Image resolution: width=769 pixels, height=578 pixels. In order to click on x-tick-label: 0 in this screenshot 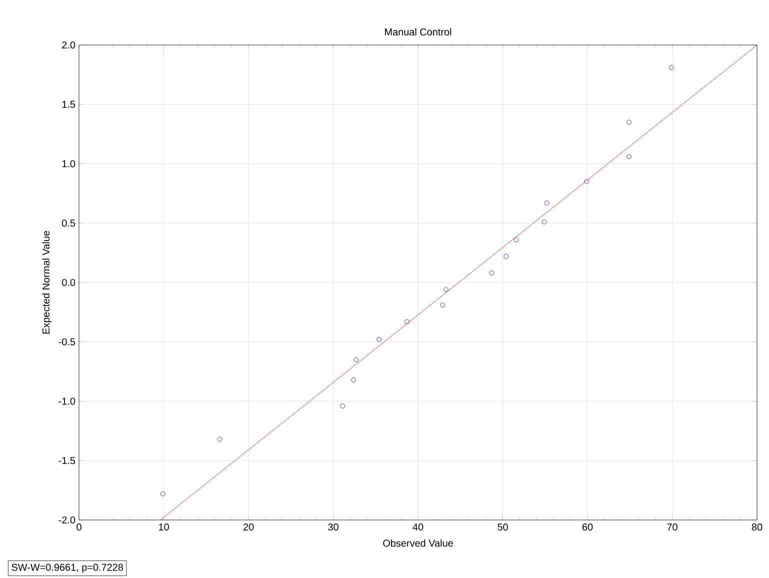, I will do `click(79, 527)`.